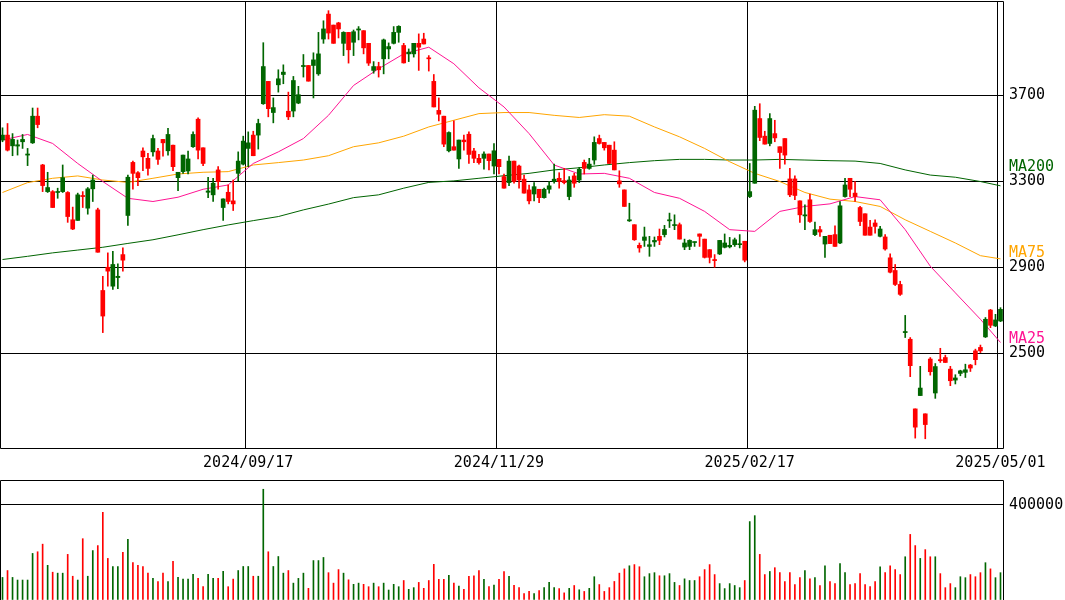  What do you see at coordinates (248, 461) in the screenshot?
I see `x-tick-label: 2024/09/17` at bounding box center [248, 461].